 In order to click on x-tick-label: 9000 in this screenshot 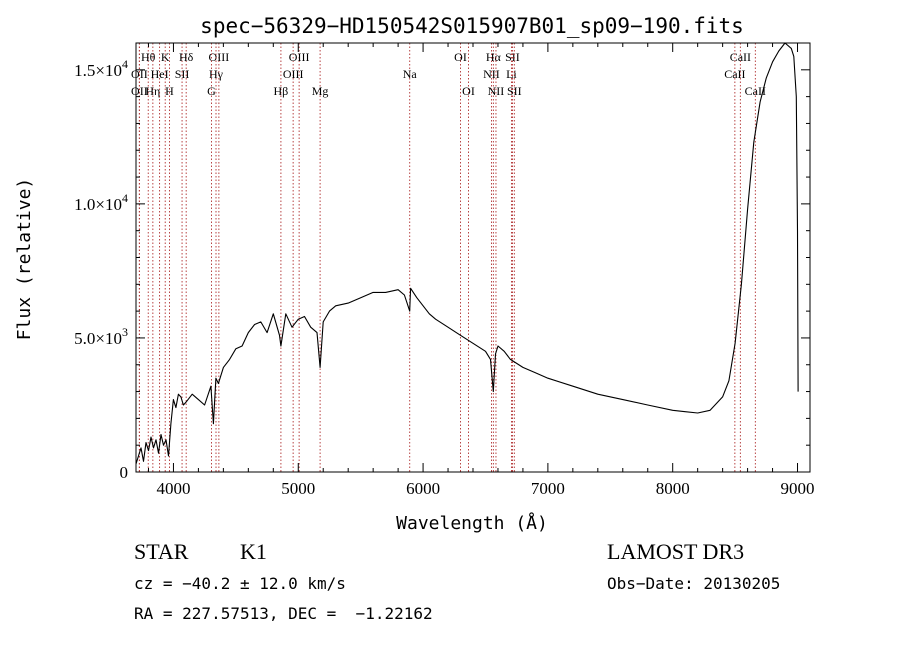, I will do `click(798, 488)`.